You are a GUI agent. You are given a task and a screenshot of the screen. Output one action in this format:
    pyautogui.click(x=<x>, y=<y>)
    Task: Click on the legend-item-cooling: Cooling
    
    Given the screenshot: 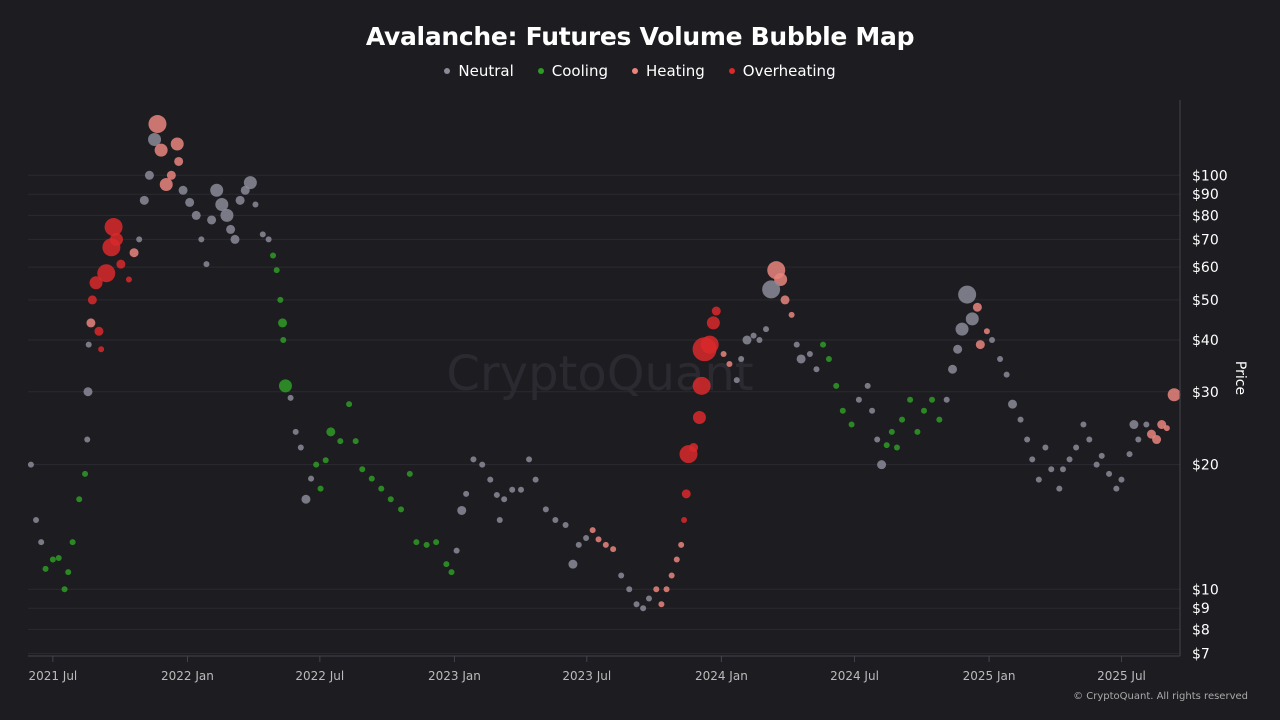 What is the action you would take?
    pyautogui.click(x=572, y=71)
    